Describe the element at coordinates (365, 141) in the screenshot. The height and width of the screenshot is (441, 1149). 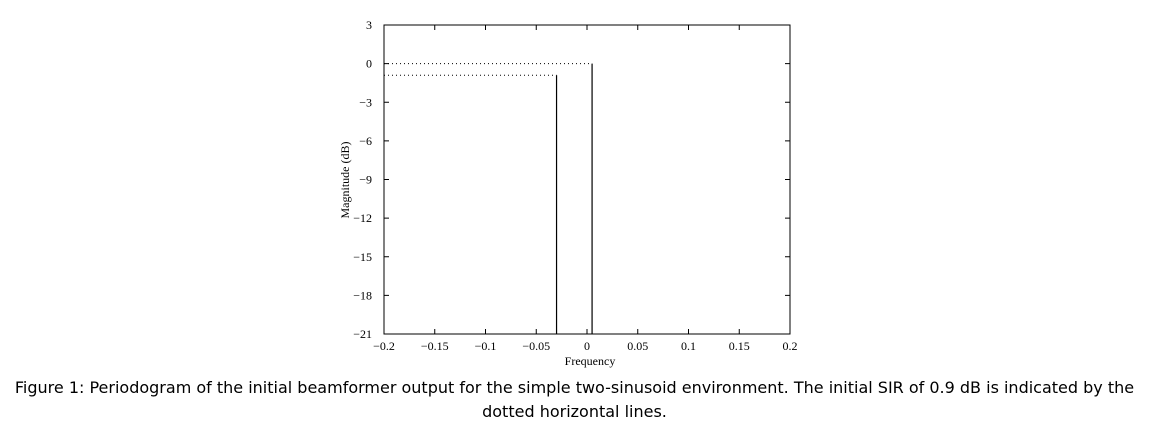
I see `y-tick-label: −6` at that location.